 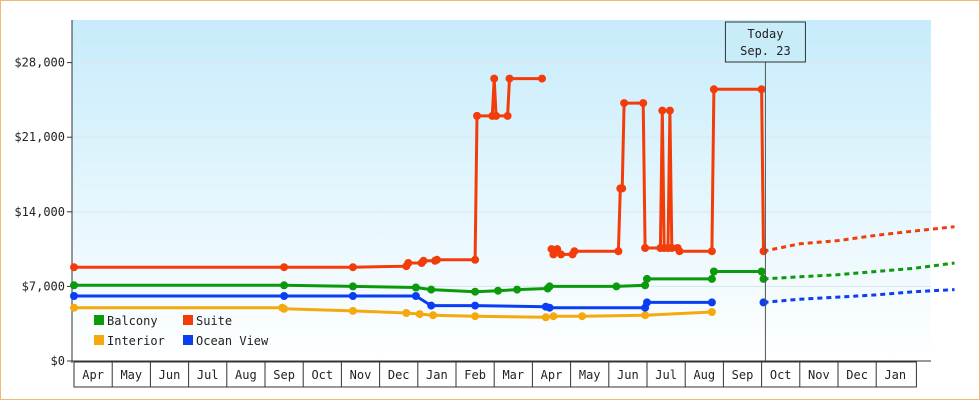 I want to click on today-label: Today, so click(x=765, y=34).